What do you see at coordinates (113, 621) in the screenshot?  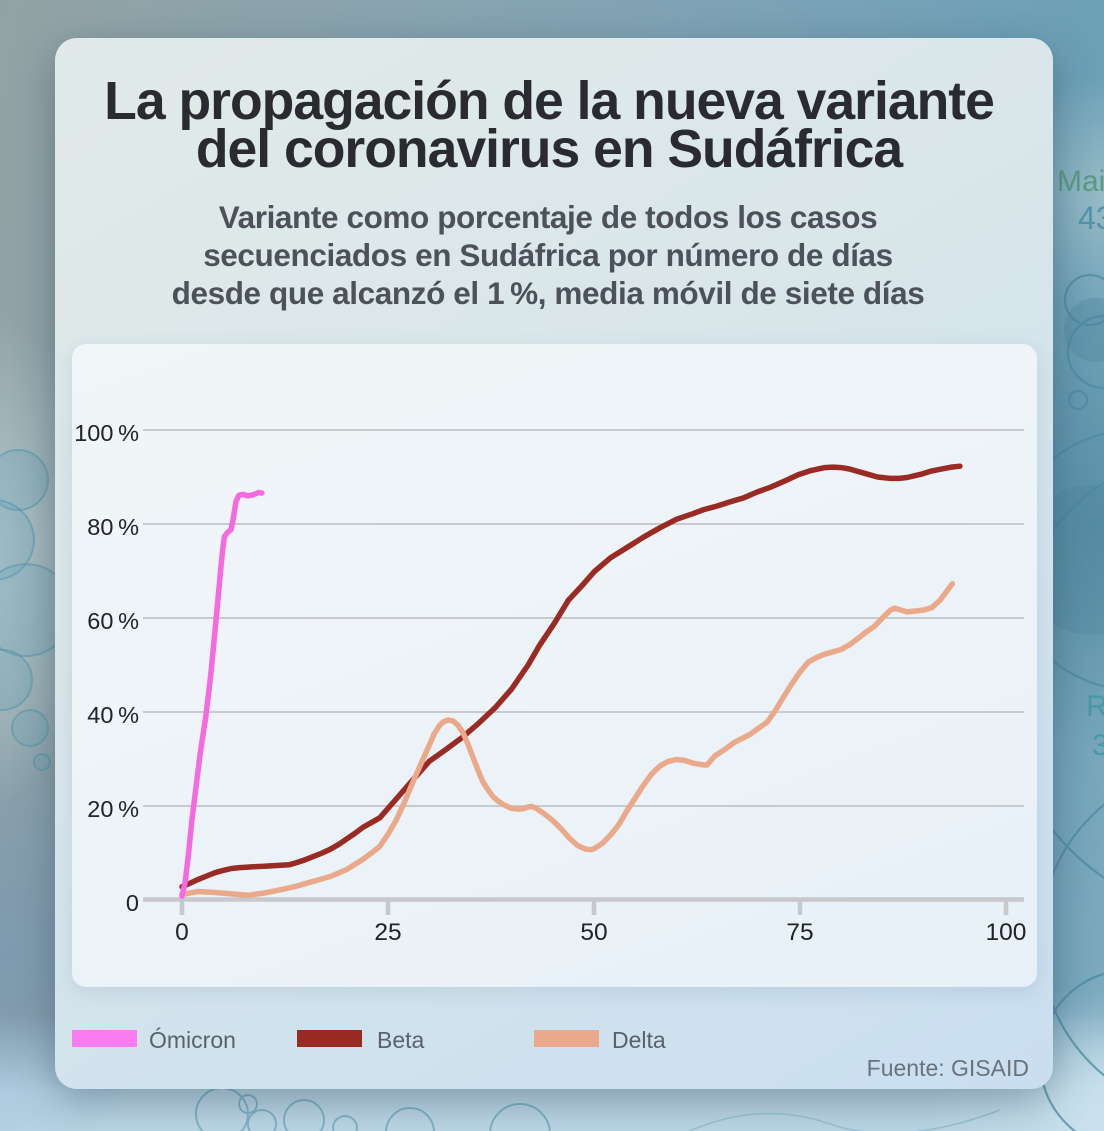 I see `svg-text: 60 %` at bounding box center [113, 621].